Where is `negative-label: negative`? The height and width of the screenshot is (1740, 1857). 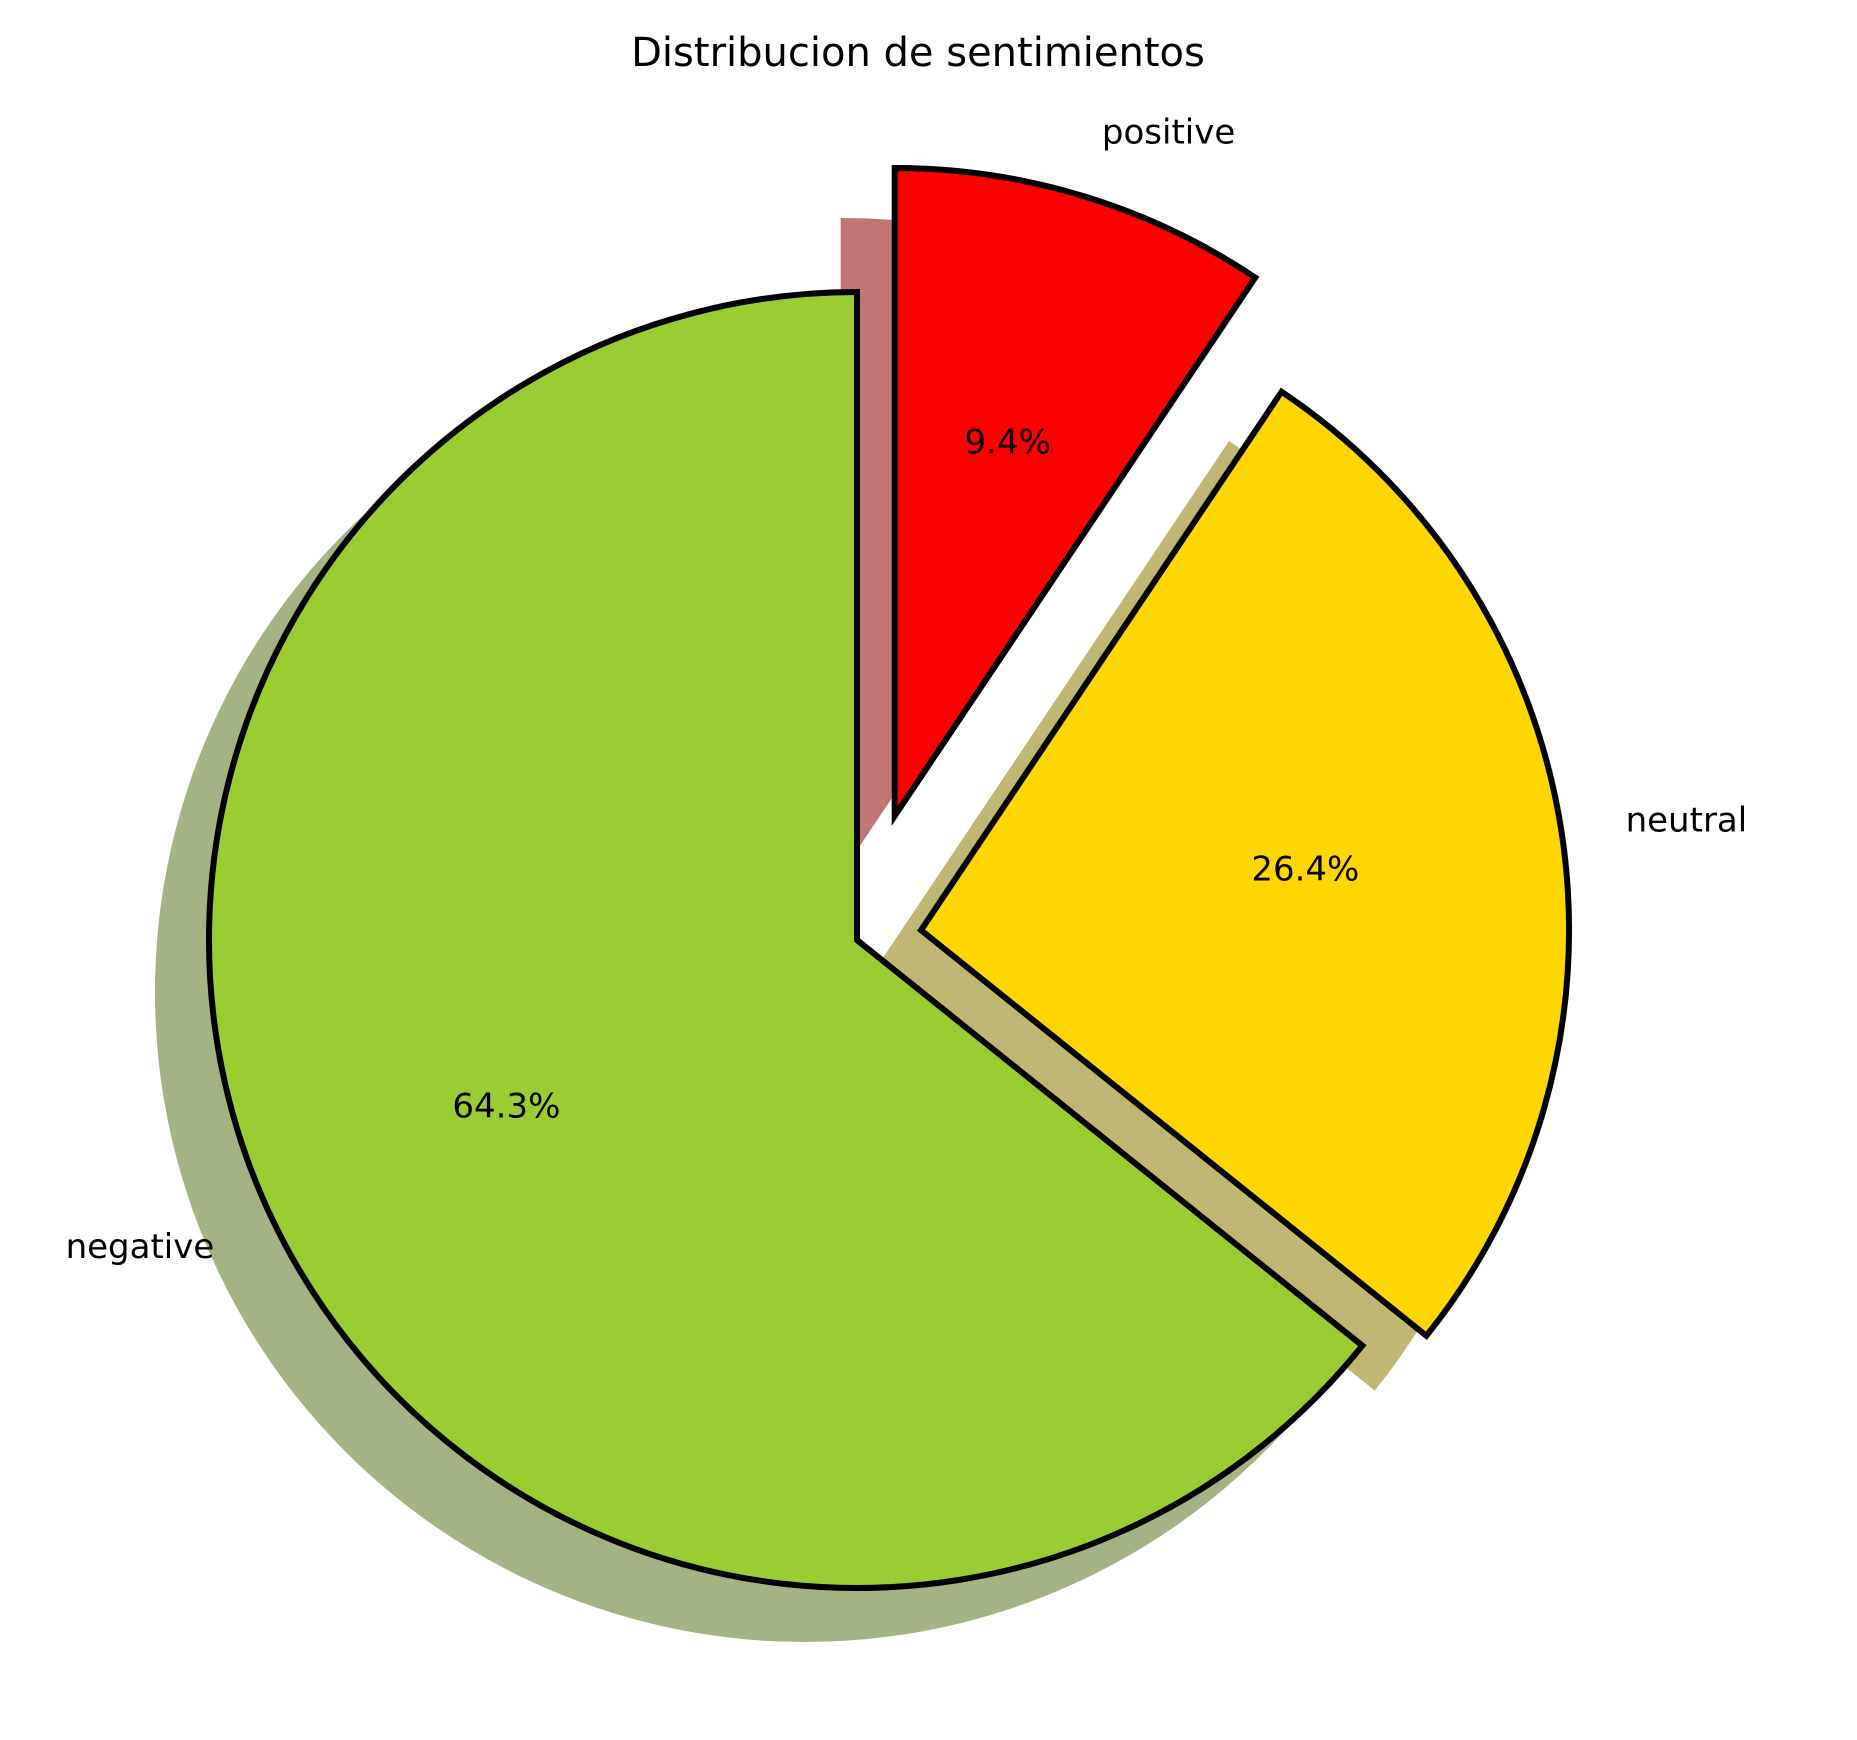 negative-label: negative is located at coordinates (140, 1247).